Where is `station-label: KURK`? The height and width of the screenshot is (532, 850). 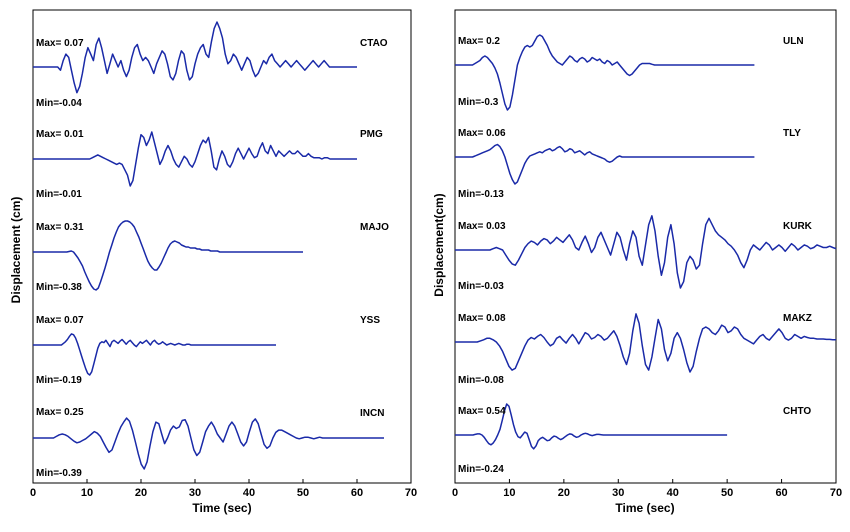 station-label: KURK is located at coordinates (798, 226).